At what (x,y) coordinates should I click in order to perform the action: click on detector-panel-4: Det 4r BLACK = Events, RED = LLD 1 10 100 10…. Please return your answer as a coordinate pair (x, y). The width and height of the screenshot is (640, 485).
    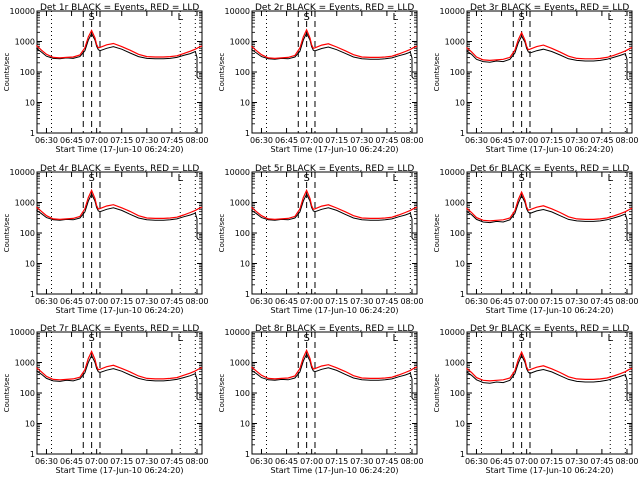
    Looking at the image, I should click on (106, 239).